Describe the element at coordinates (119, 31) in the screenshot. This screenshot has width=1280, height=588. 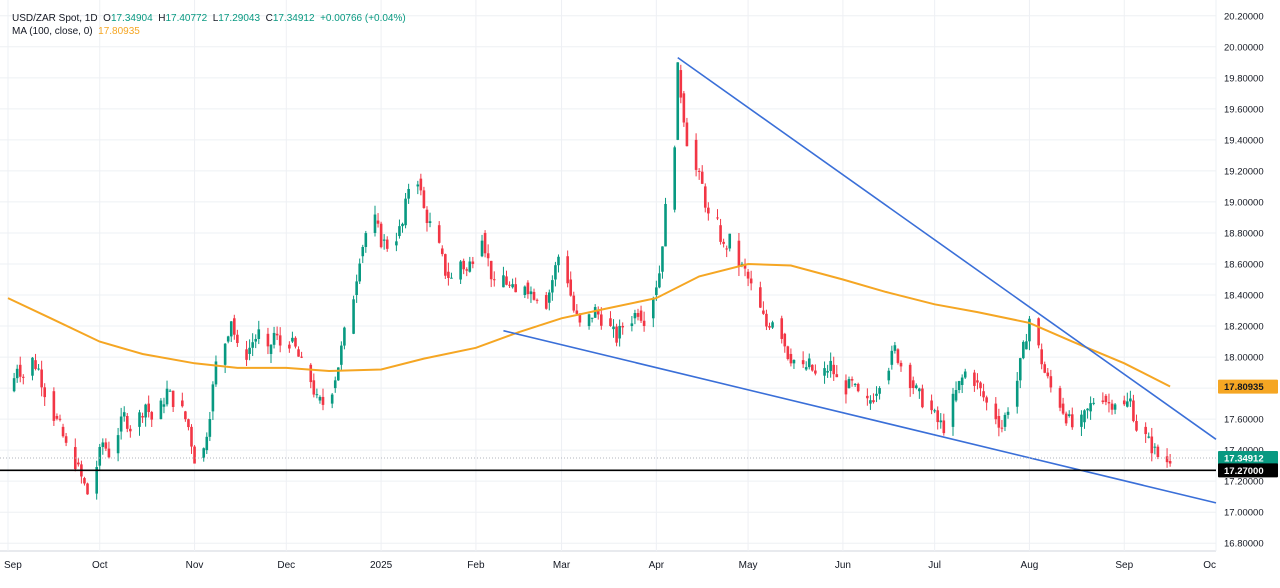
I see `ma-value: 17.80935` at that location.